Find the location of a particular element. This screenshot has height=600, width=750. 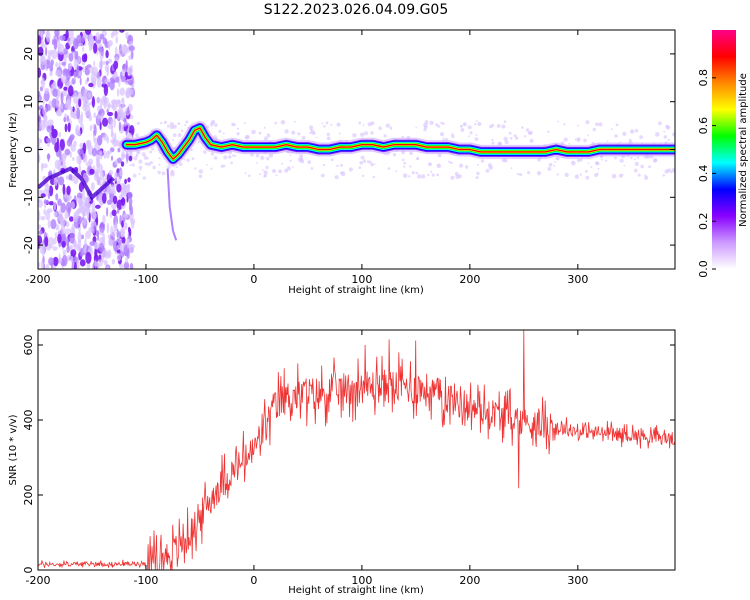

snr-y-label: SNR (10 * v/v) is located at coordinates (13, 449).